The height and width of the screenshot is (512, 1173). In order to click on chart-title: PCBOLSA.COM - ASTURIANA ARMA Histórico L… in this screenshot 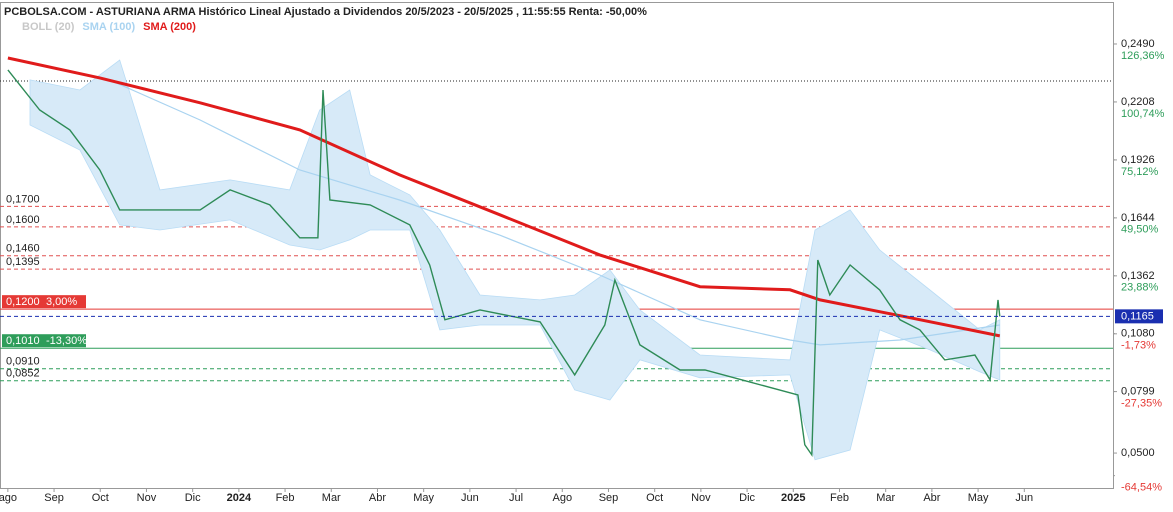, I will do `click(325, 12)`.